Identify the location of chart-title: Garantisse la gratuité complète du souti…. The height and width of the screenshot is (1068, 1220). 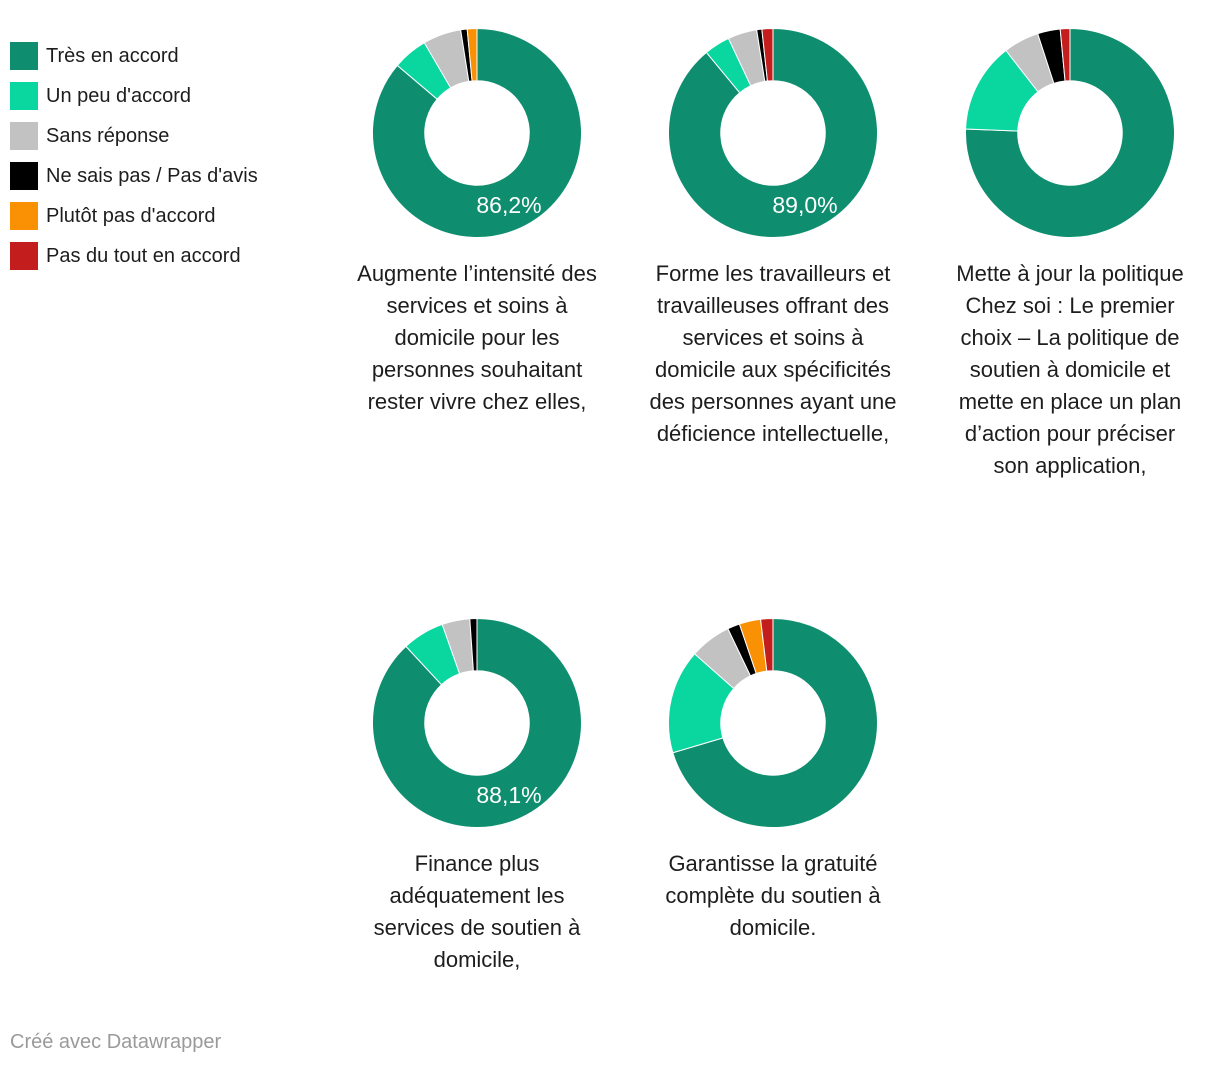
(773, 895).